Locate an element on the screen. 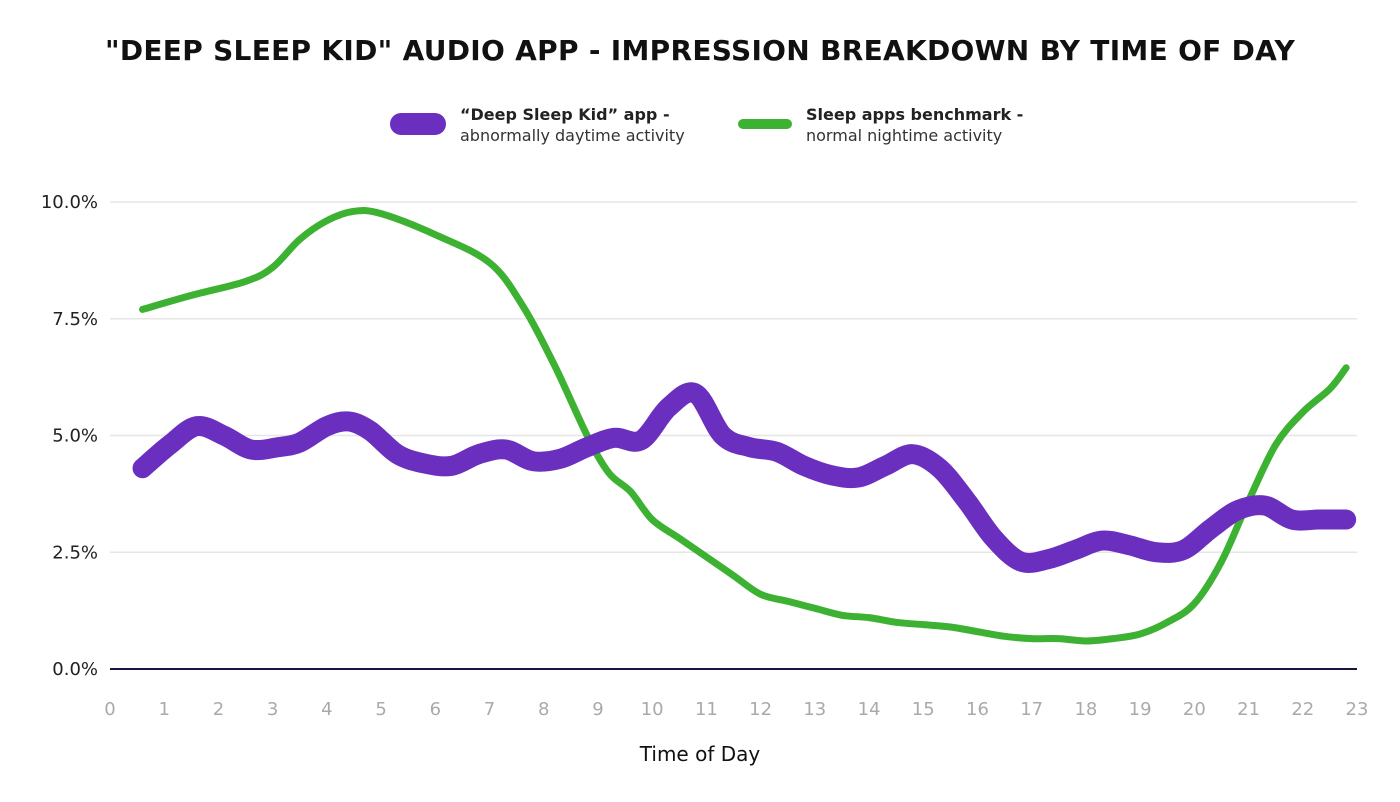  x-tick-label: 19 is located at coordinates (1140, 709).